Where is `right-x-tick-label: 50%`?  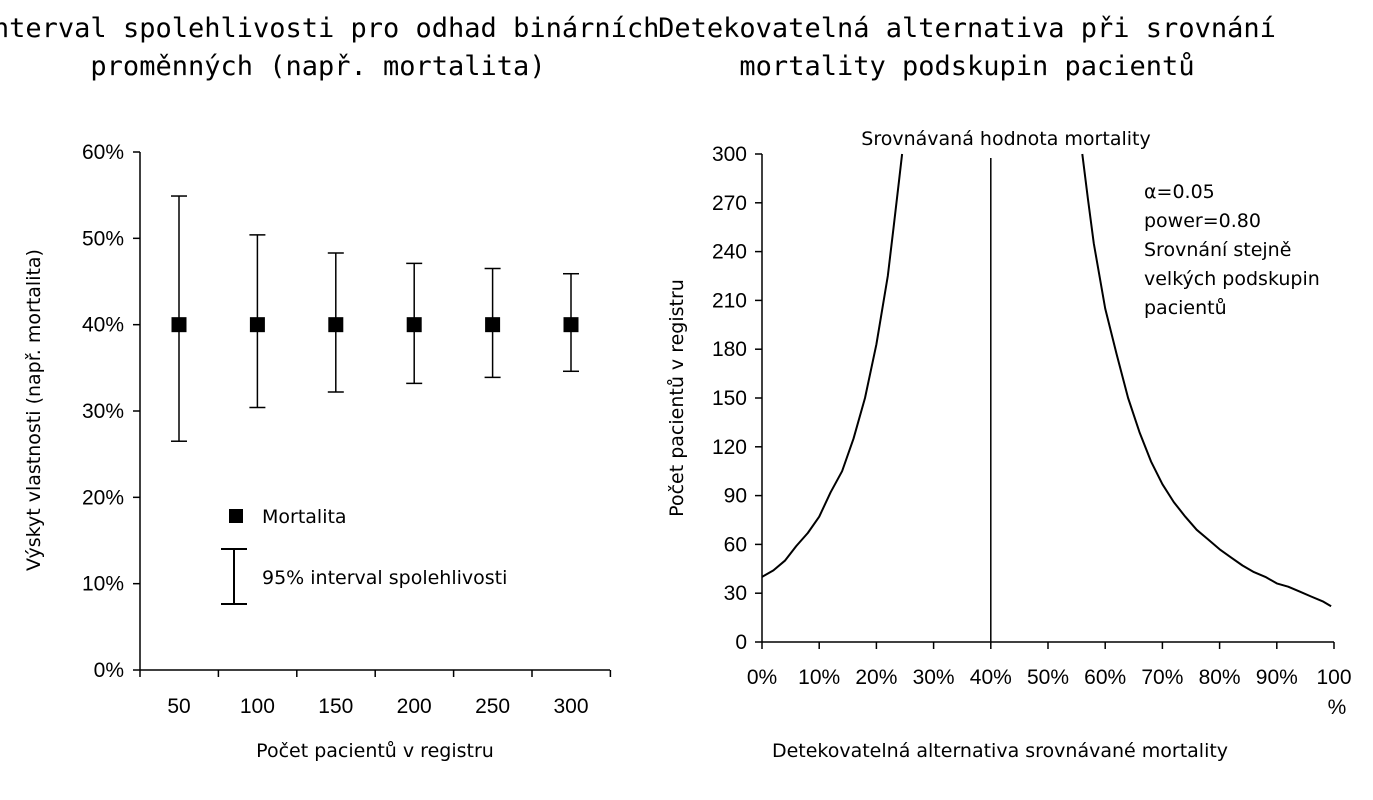
right-x-tick-label: 50% is located at coordinates (1048, 677).